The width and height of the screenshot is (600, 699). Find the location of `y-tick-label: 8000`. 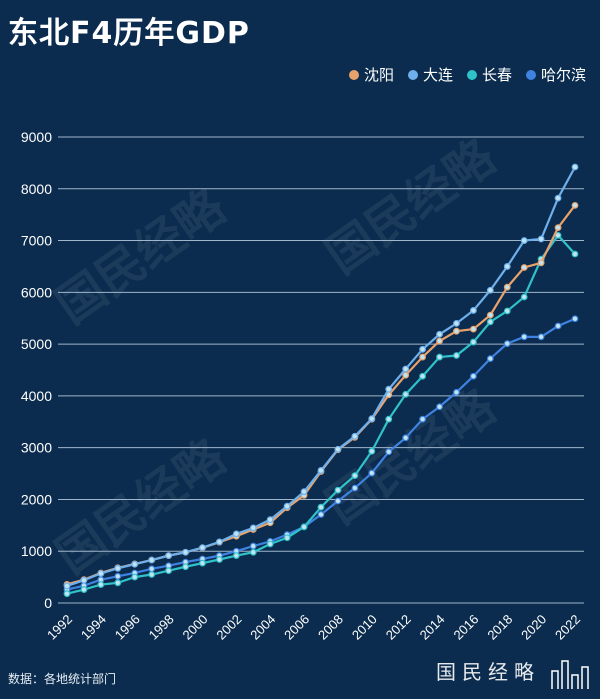

y-tick-label: 8000 is located at coordinates (36, 189).